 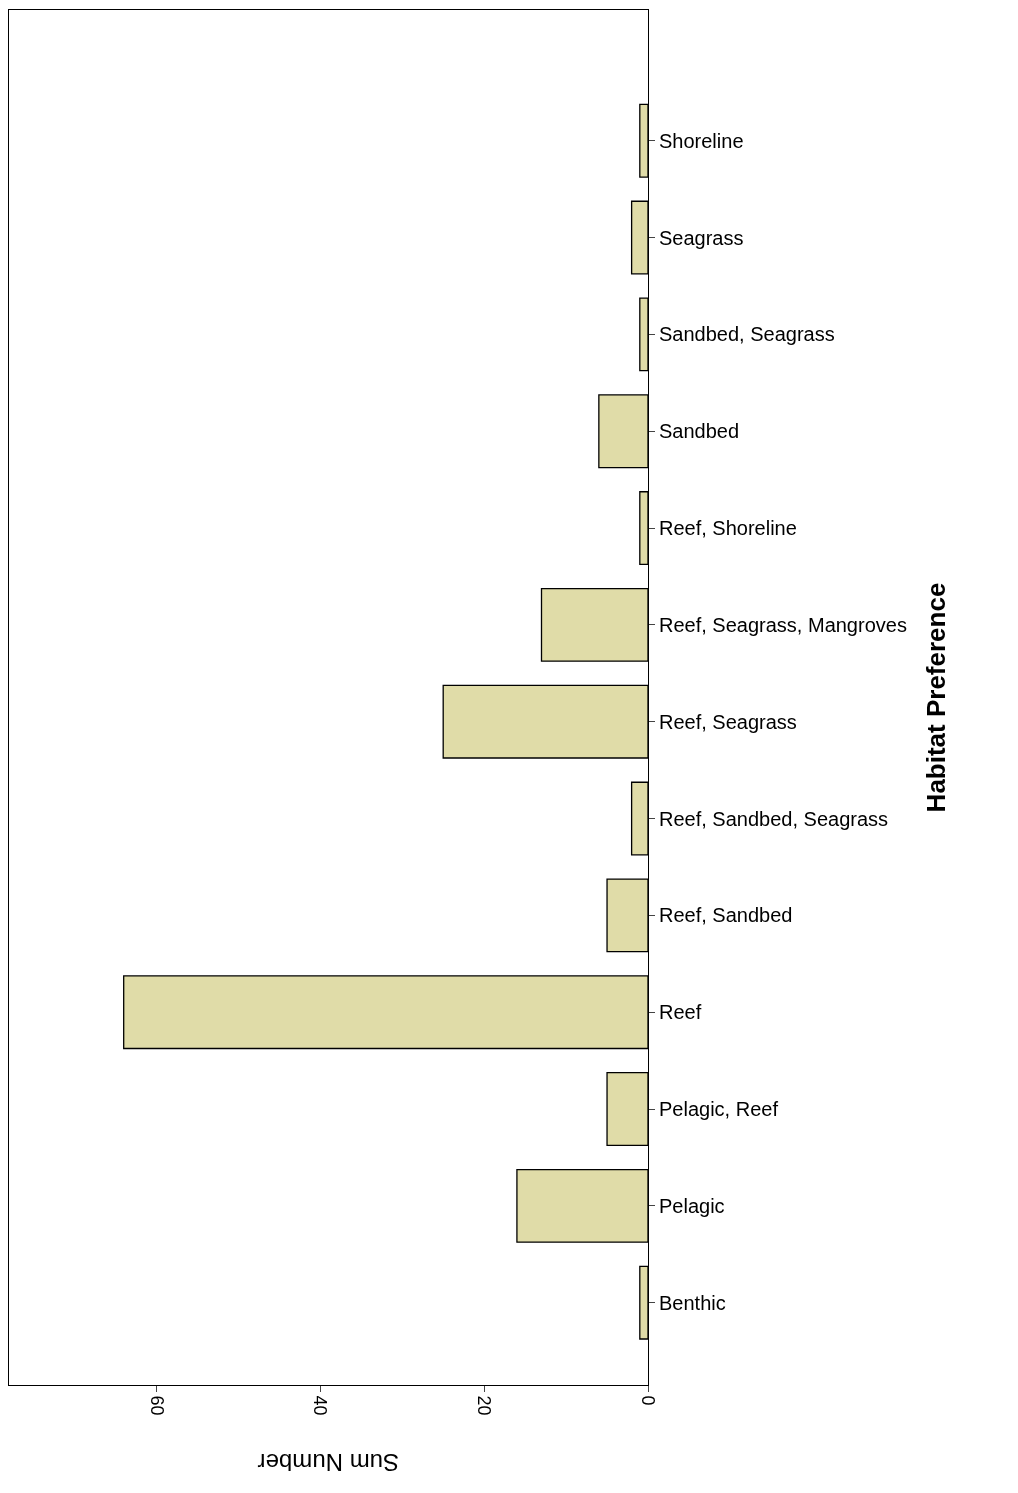 I want to click on x-tick-label: 20, so click(x=484, y=1405).